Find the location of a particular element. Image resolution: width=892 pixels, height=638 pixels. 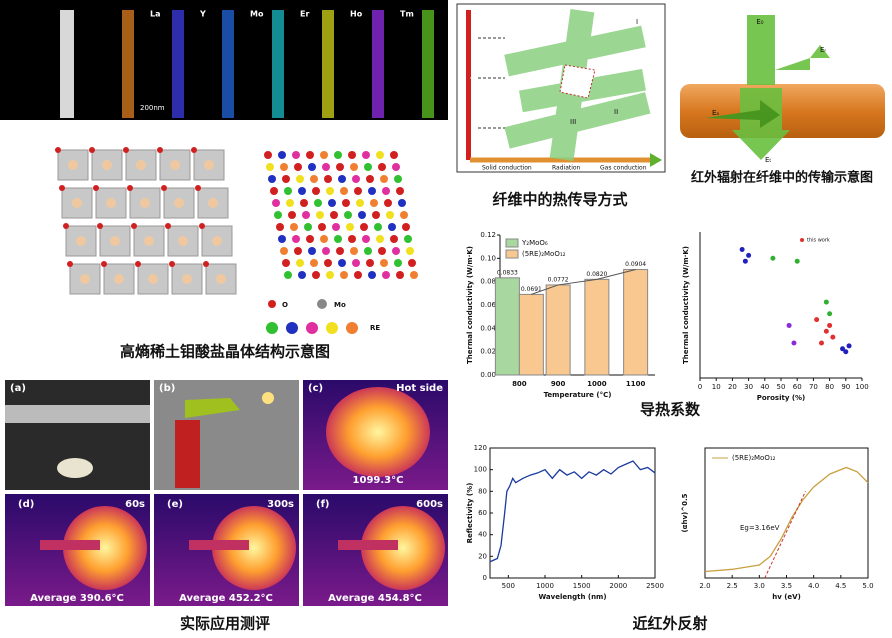

legend-label: Gas conduction is located at coordinates (623, 168).